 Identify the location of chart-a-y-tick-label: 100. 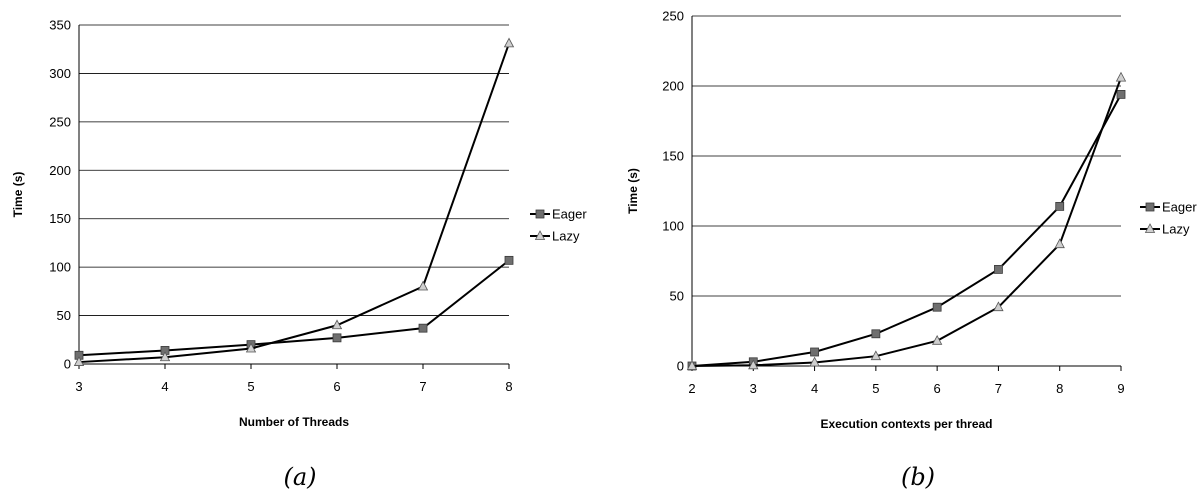
(60, 267).